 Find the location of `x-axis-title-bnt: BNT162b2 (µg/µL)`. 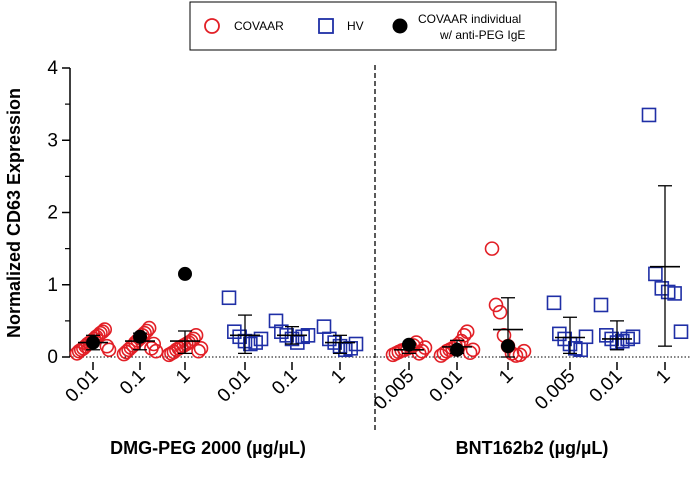

x-axis-title-bnt: BNT162b2 (µg/µL) is located at coordinates (532, 448).